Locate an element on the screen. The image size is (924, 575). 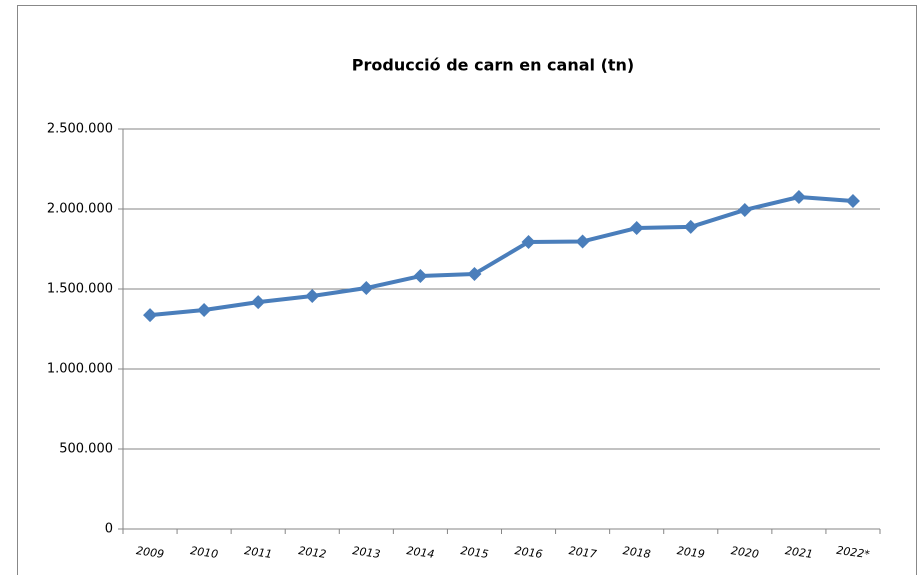
y-tick-label: 1.000.000 is located at coordinates (80, 369).